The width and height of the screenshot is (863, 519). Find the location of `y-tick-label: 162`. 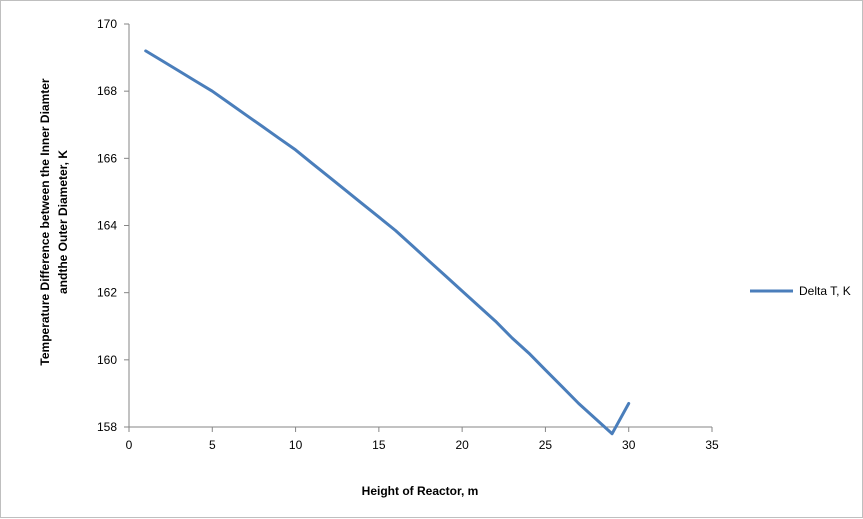

y-tick-label: 162 is located at coordinates (107, 293).